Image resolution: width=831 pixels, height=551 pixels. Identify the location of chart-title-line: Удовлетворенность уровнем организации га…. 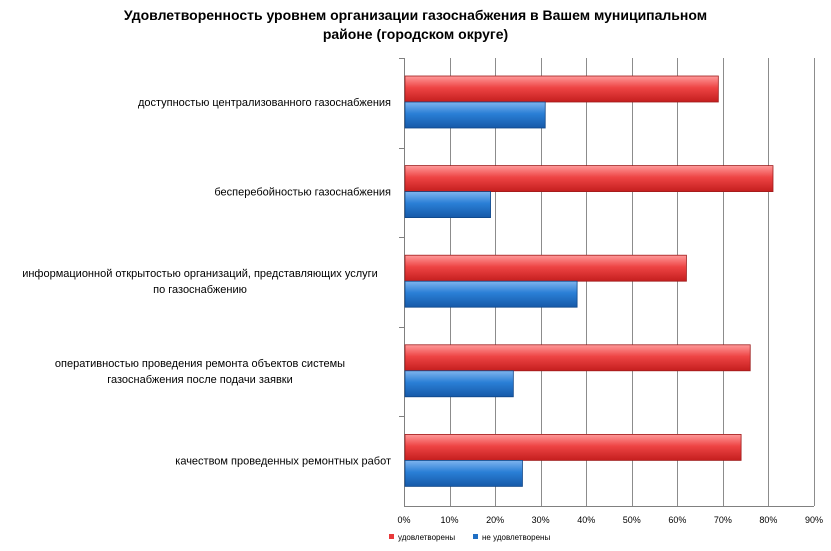
(415, 15).